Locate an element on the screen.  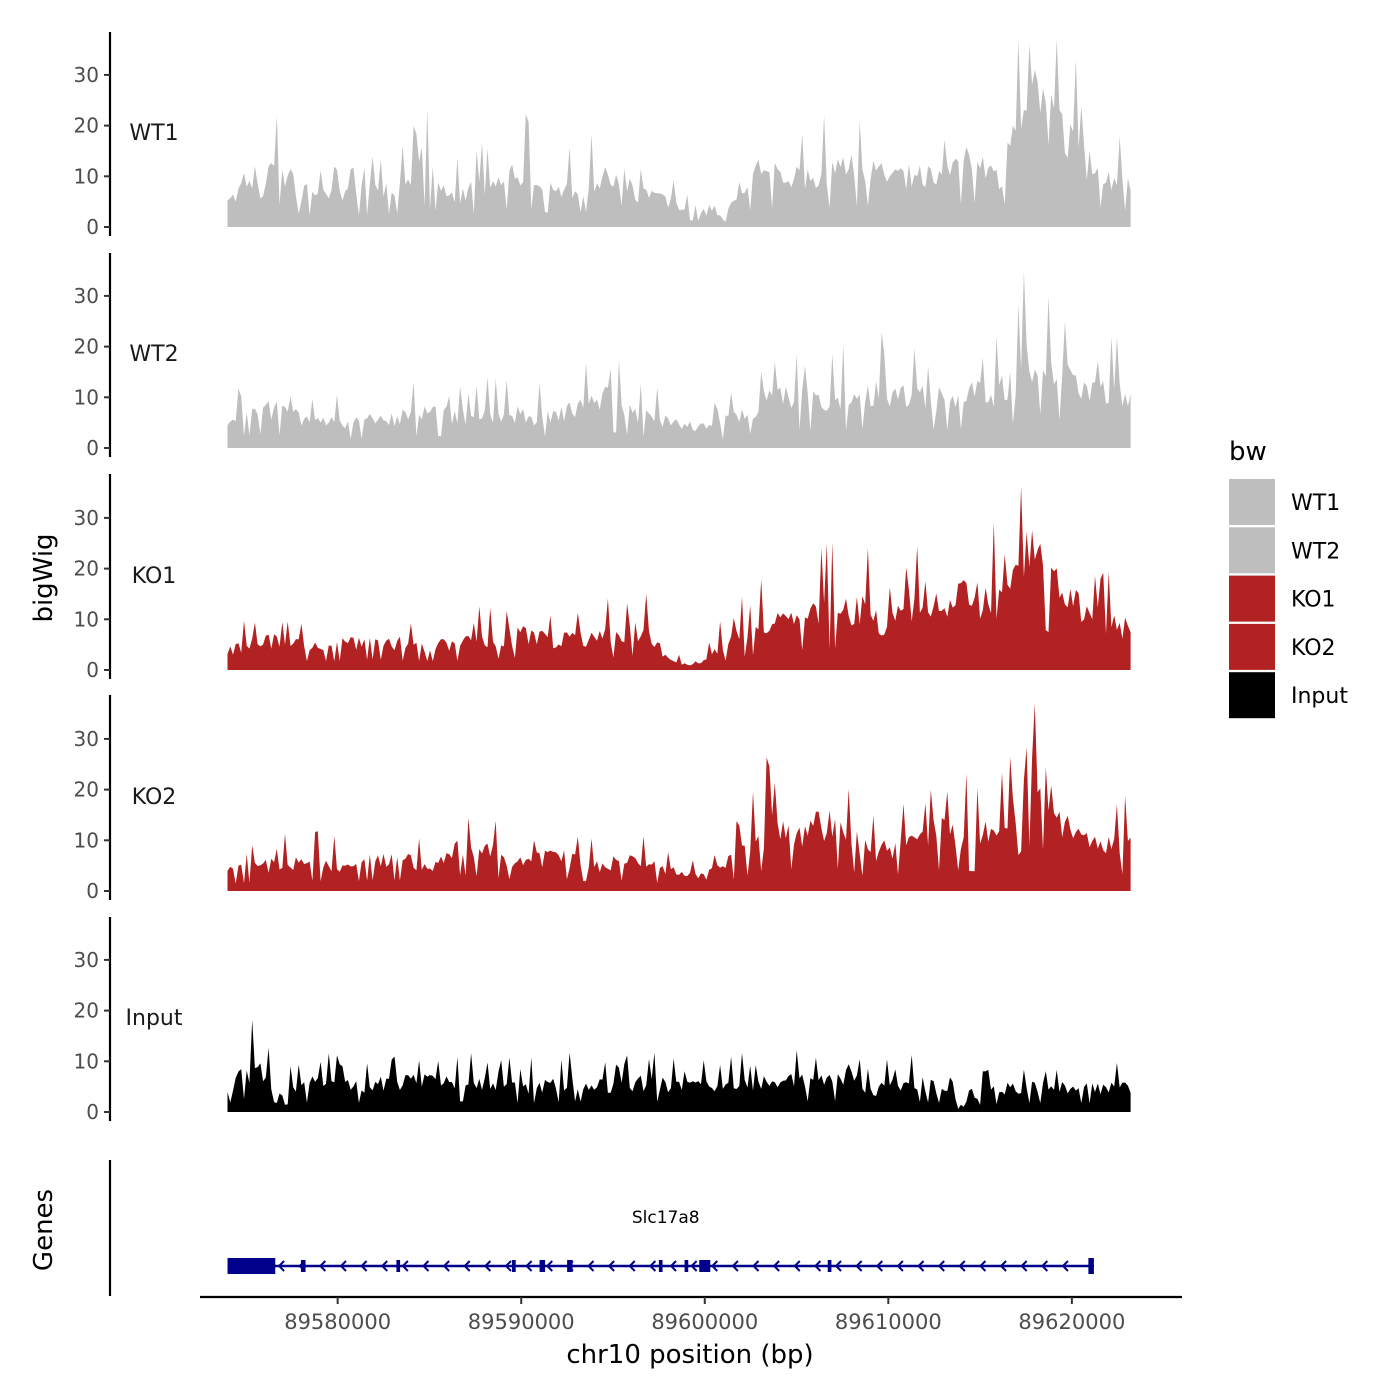
x-axis: 89580000 89590000 89600000 89610000 89620000 is located at coordinates (691, 1314).